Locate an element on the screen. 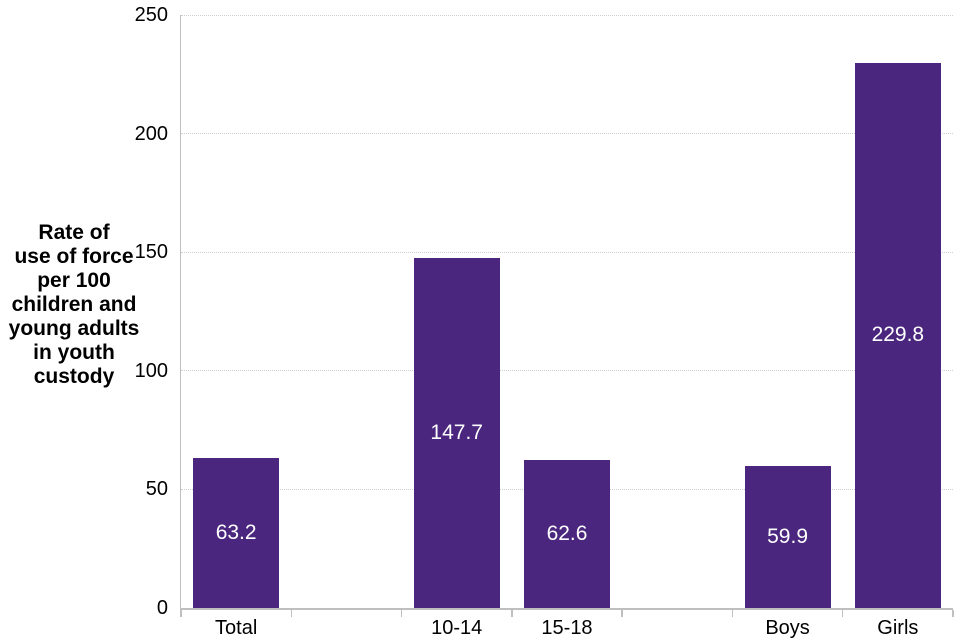  y-axis-line is located at coordinates (180, 312).